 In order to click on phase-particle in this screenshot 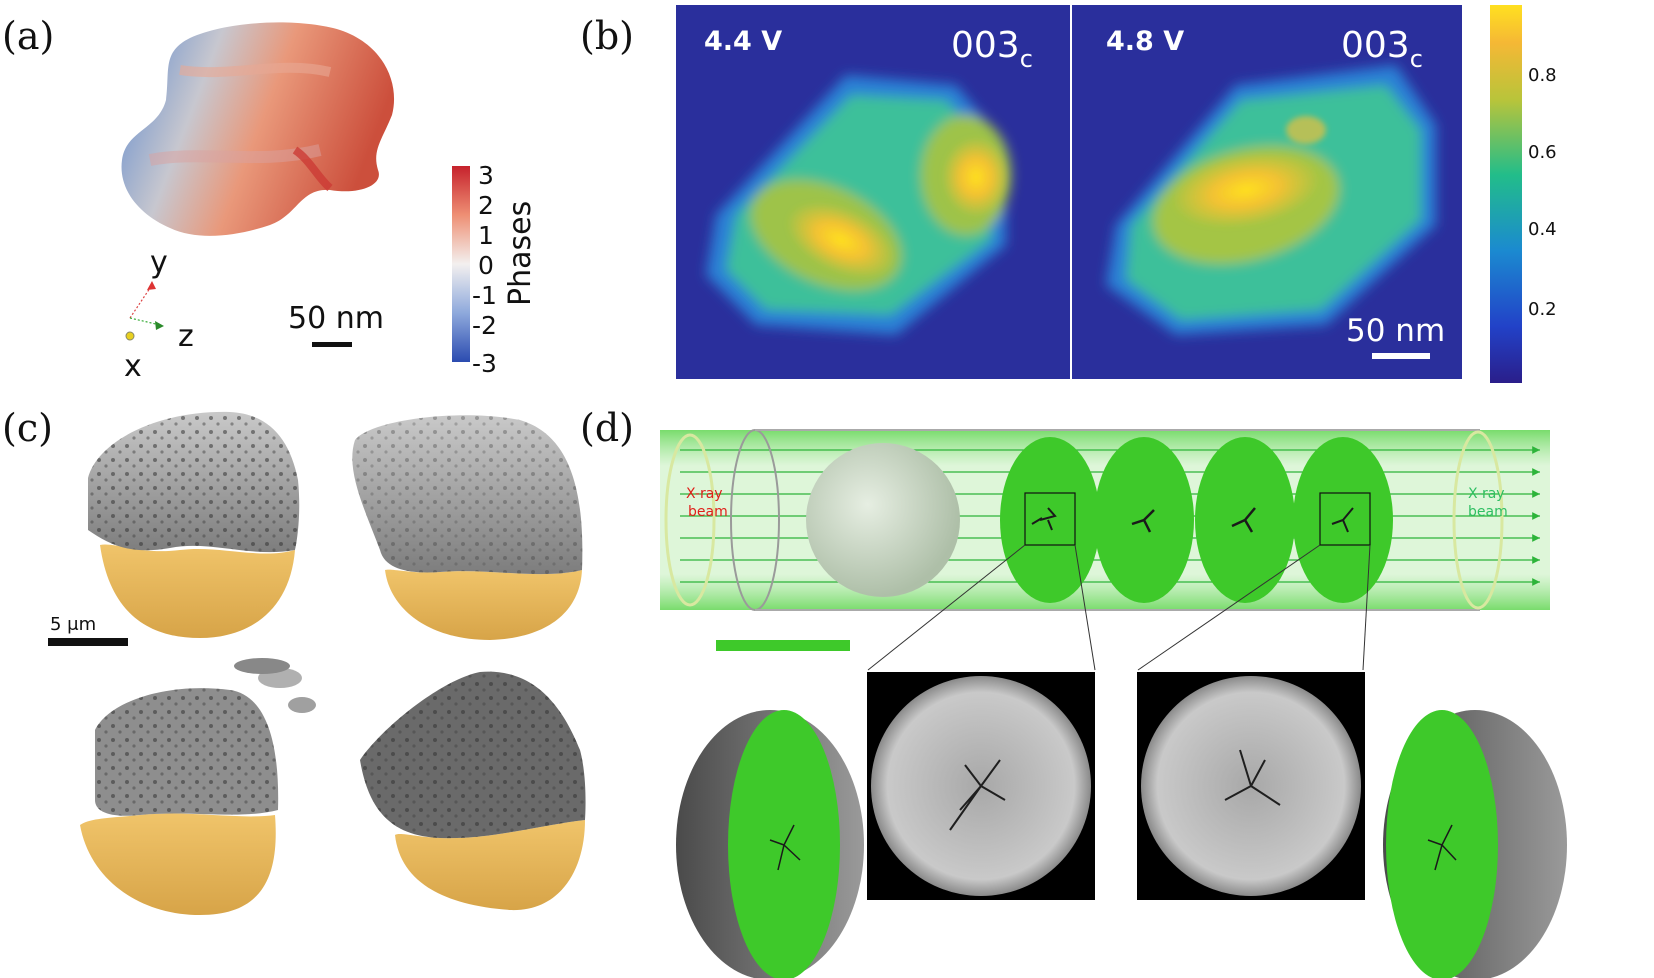, I will do `click(258, 129)`.